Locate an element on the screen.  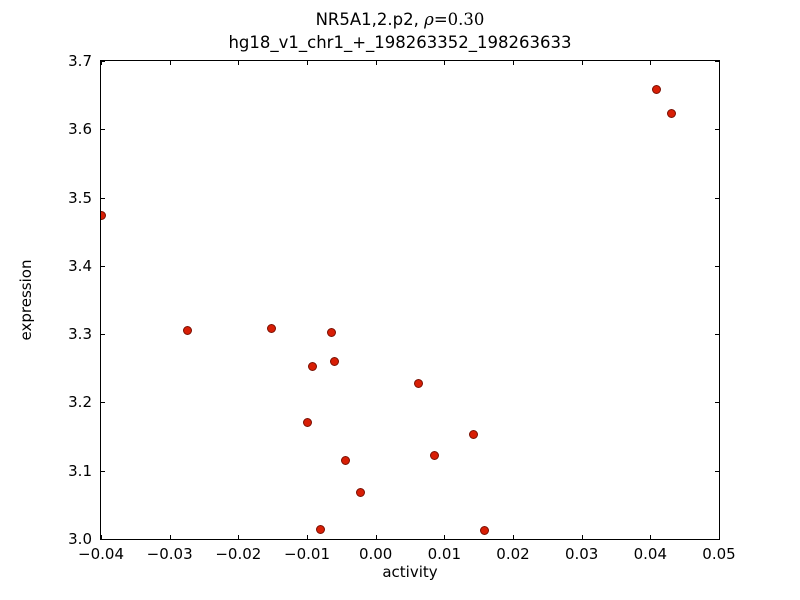
x-tick-label: 0.04 is located at coordinates (650, 554).